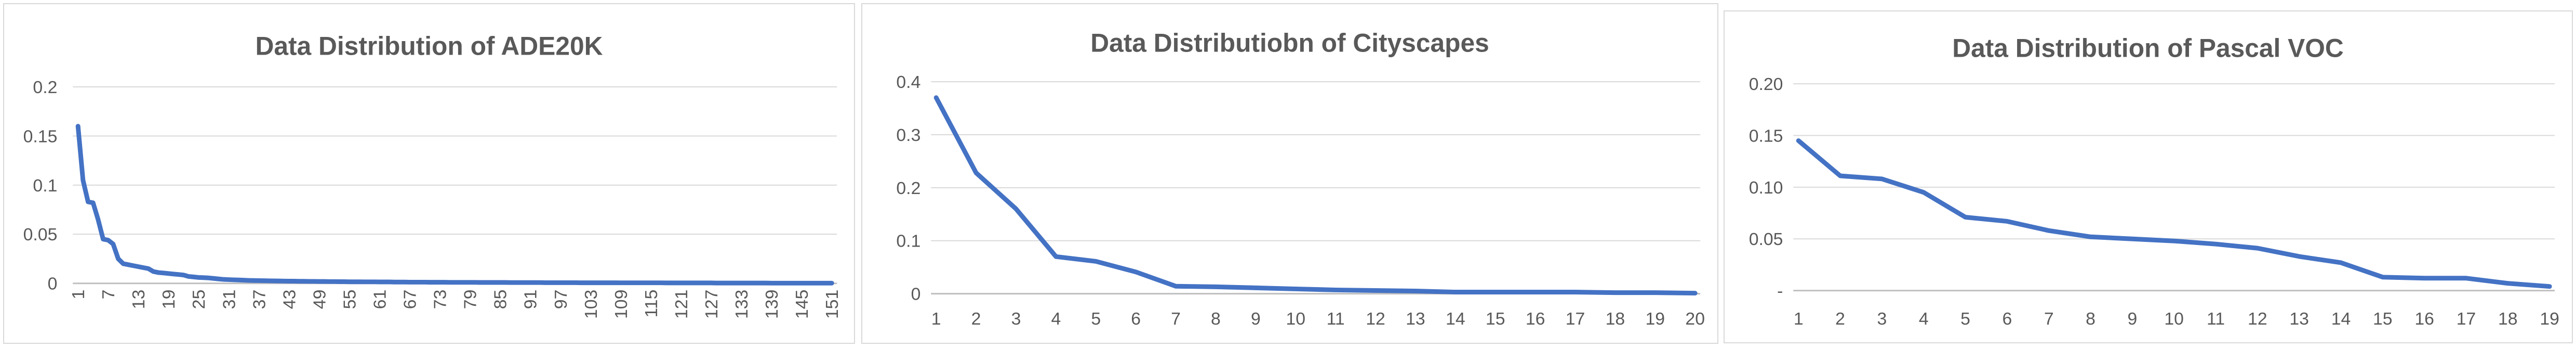 The height and width of the screenshot is (348, 2576). What do you see at coordinates (2147, 47) in the screenshot?
I see `chart-title: Data Distribution of Pascal VOC` at bounding box center [2147, 47].